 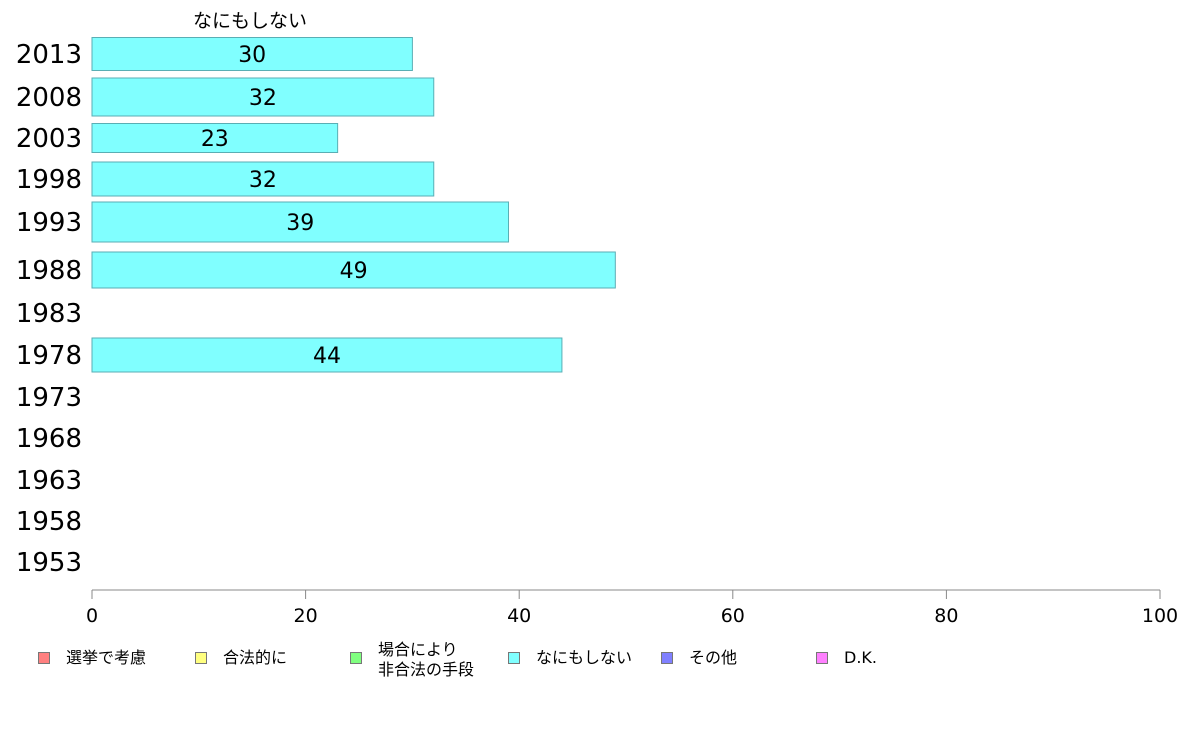 What do you see at coordinates (49, 223) in the screenshot?
I see `category-label: 1993` at bounding box center [49, 223].